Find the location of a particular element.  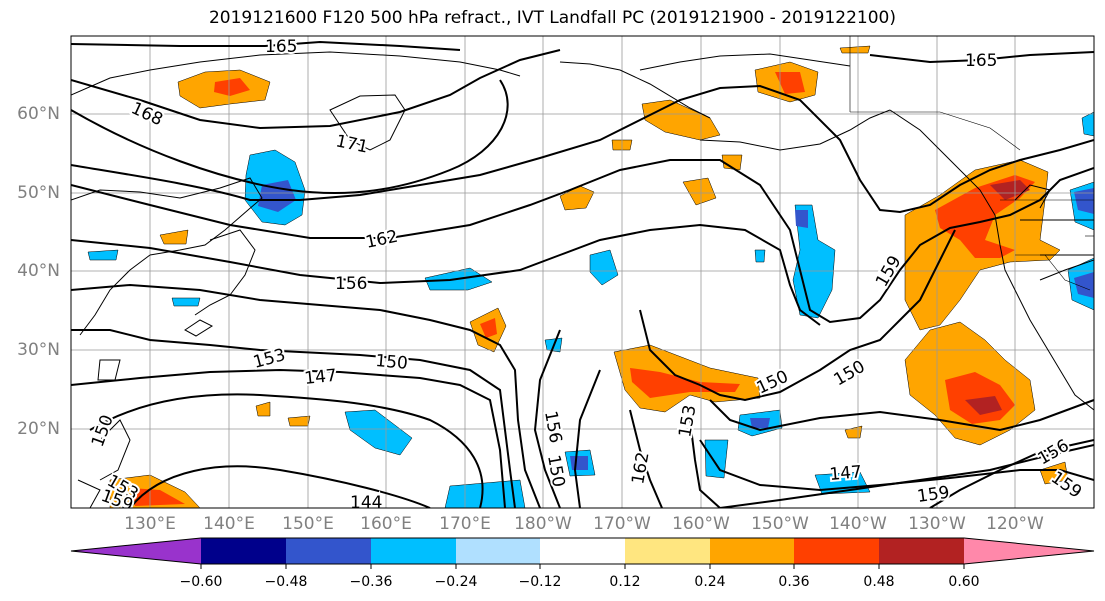

latitude-label: 20°N is located at coordinates (38, 429).